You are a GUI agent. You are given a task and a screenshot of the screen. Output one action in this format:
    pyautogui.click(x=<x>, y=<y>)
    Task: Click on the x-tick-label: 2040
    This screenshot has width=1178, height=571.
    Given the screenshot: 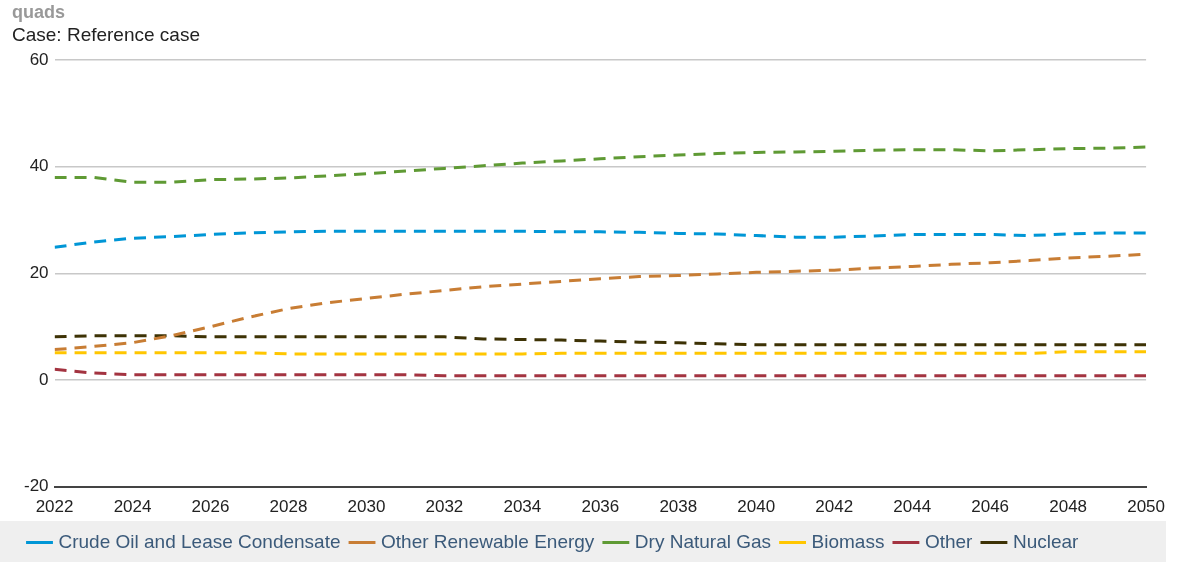 What is the action you would take?
    pyautogui.click(x=756, y=507)
    